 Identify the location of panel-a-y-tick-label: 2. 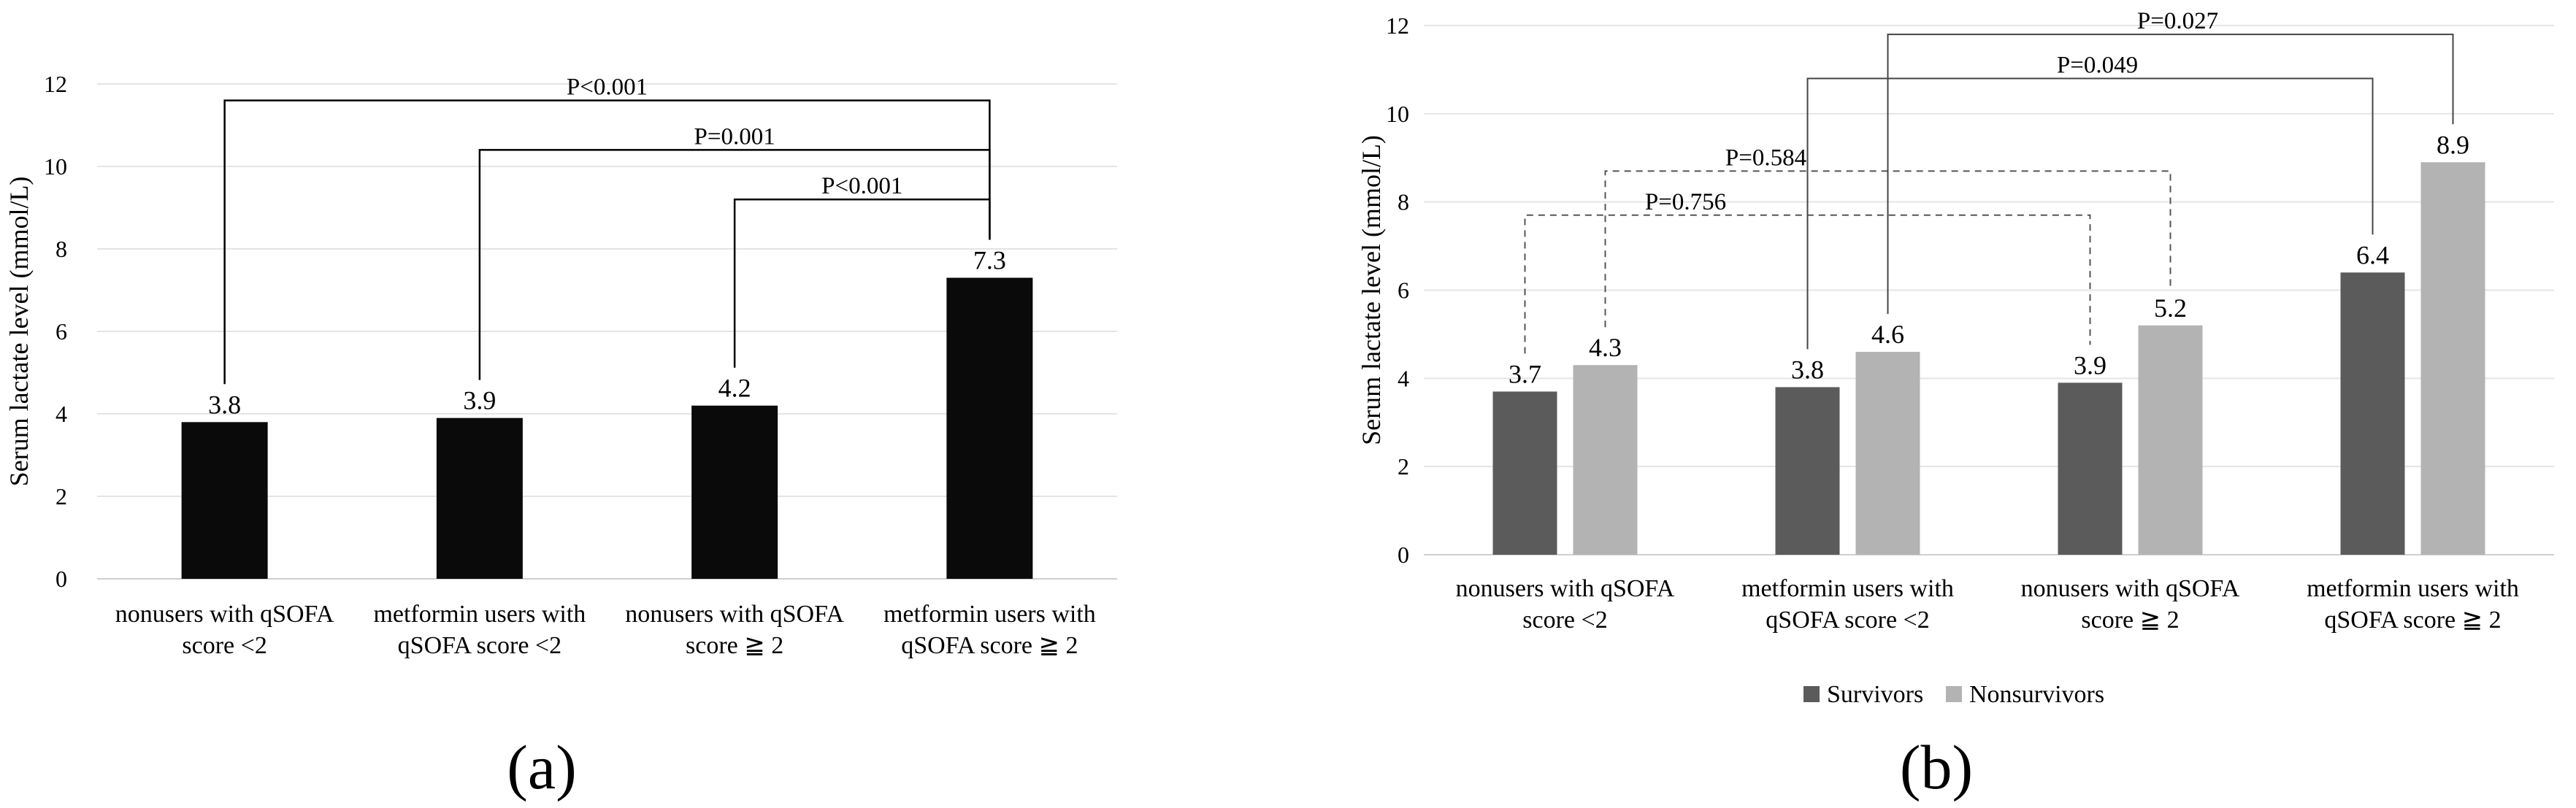
(61, 496).